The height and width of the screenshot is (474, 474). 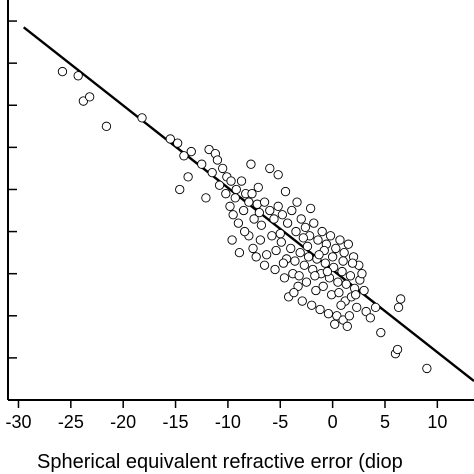 I want to click on x-tick-label: -10, so click(x=228, y=422).